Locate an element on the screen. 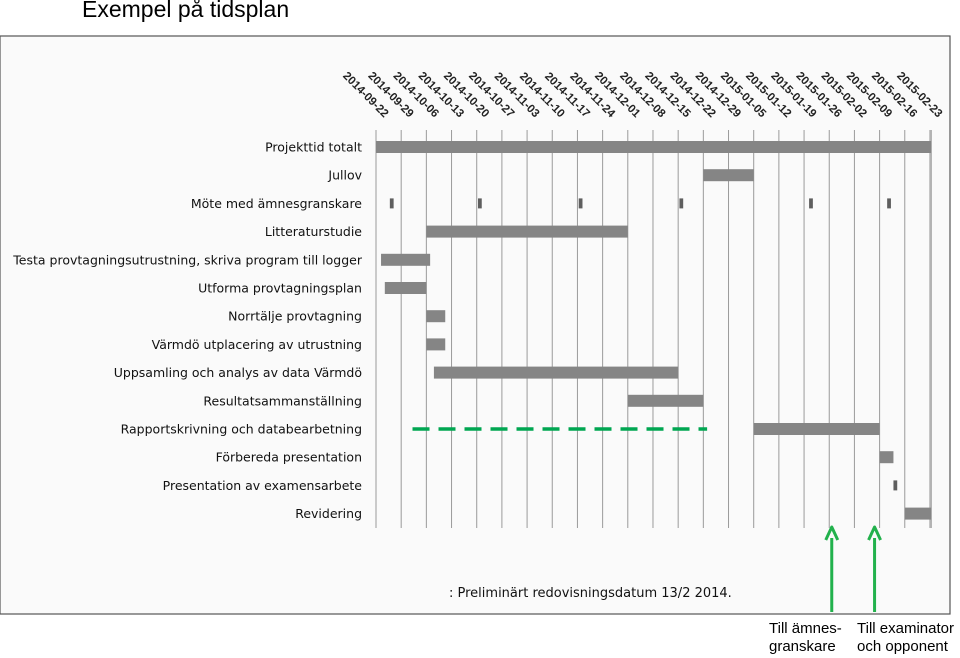 The width and height of the screenshot is (960, 658). caption-examinator-line1: Till examinator is located at coordinates (905, 628).